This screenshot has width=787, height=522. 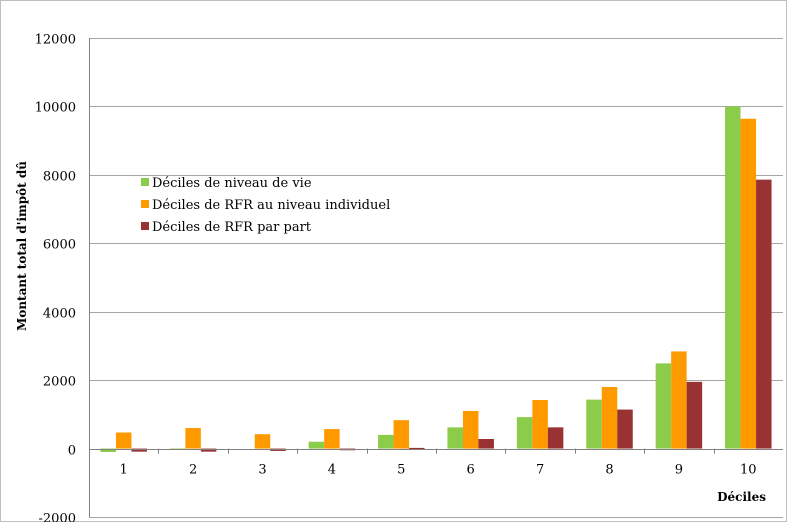 I want to click on x-tick-label: 7, so click(x=540, y=470).